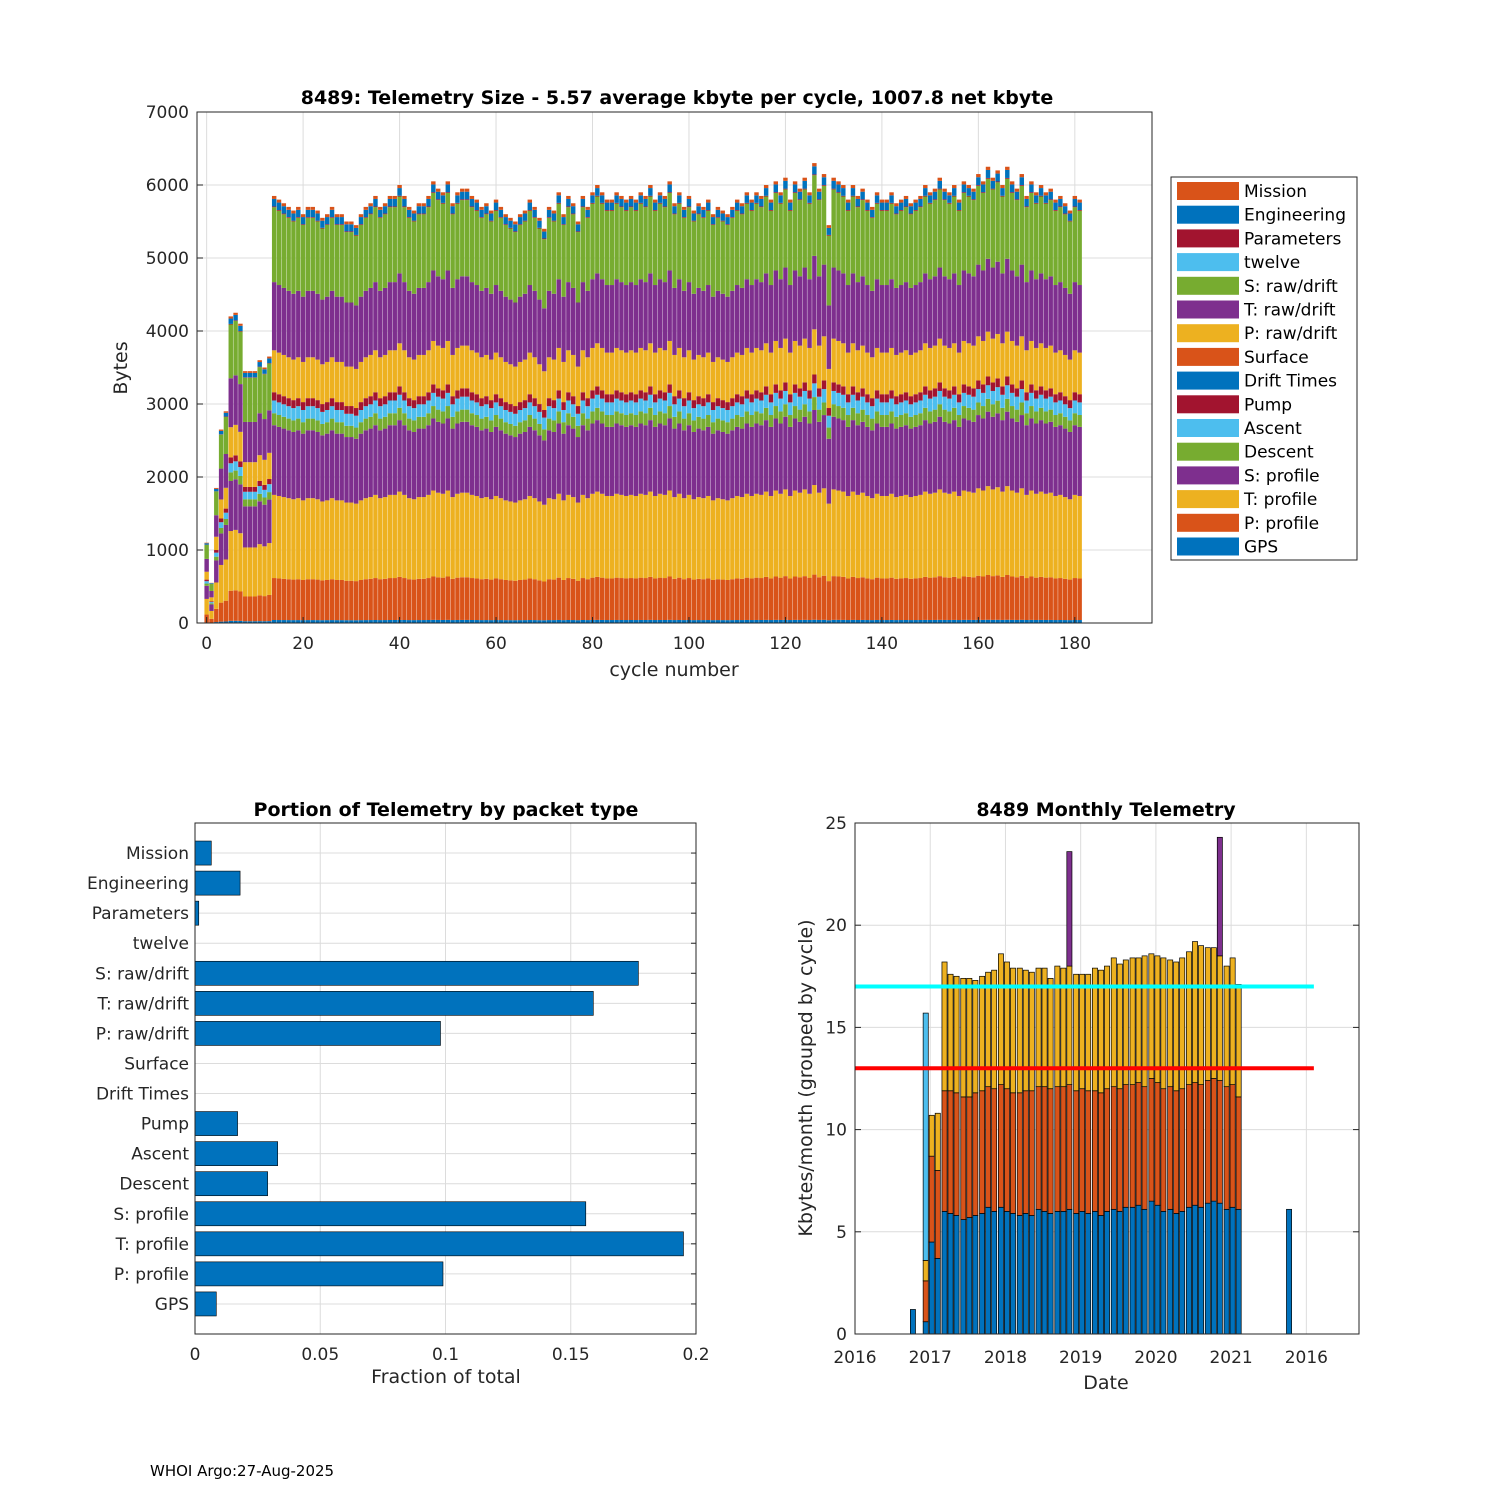  Describe the element at coordinates (167, 113) in the screenshot. I see `telemetry-ytick-label: 7000` at that location.